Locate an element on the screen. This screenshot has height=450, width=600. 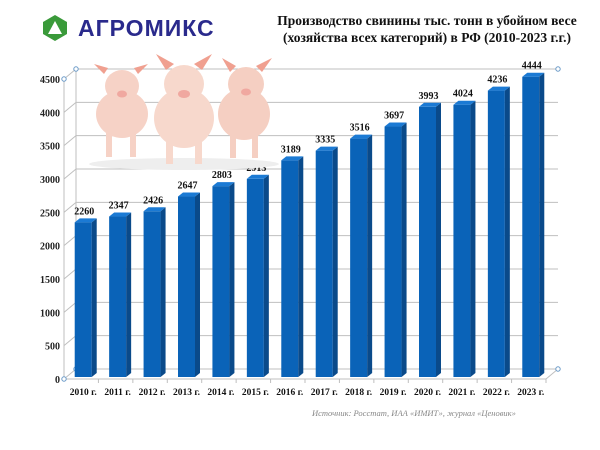
x-tick-label: 2023 г. is located at coordinates (530, 393).